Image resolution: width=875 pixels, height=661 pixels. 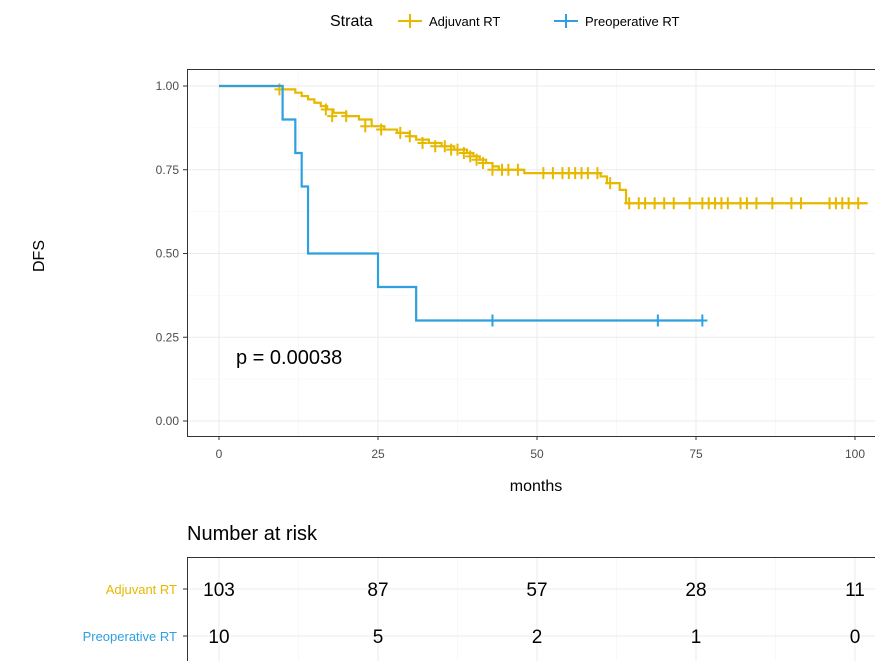 I want to click on risk-table-panel, so click(x=531, y=609).